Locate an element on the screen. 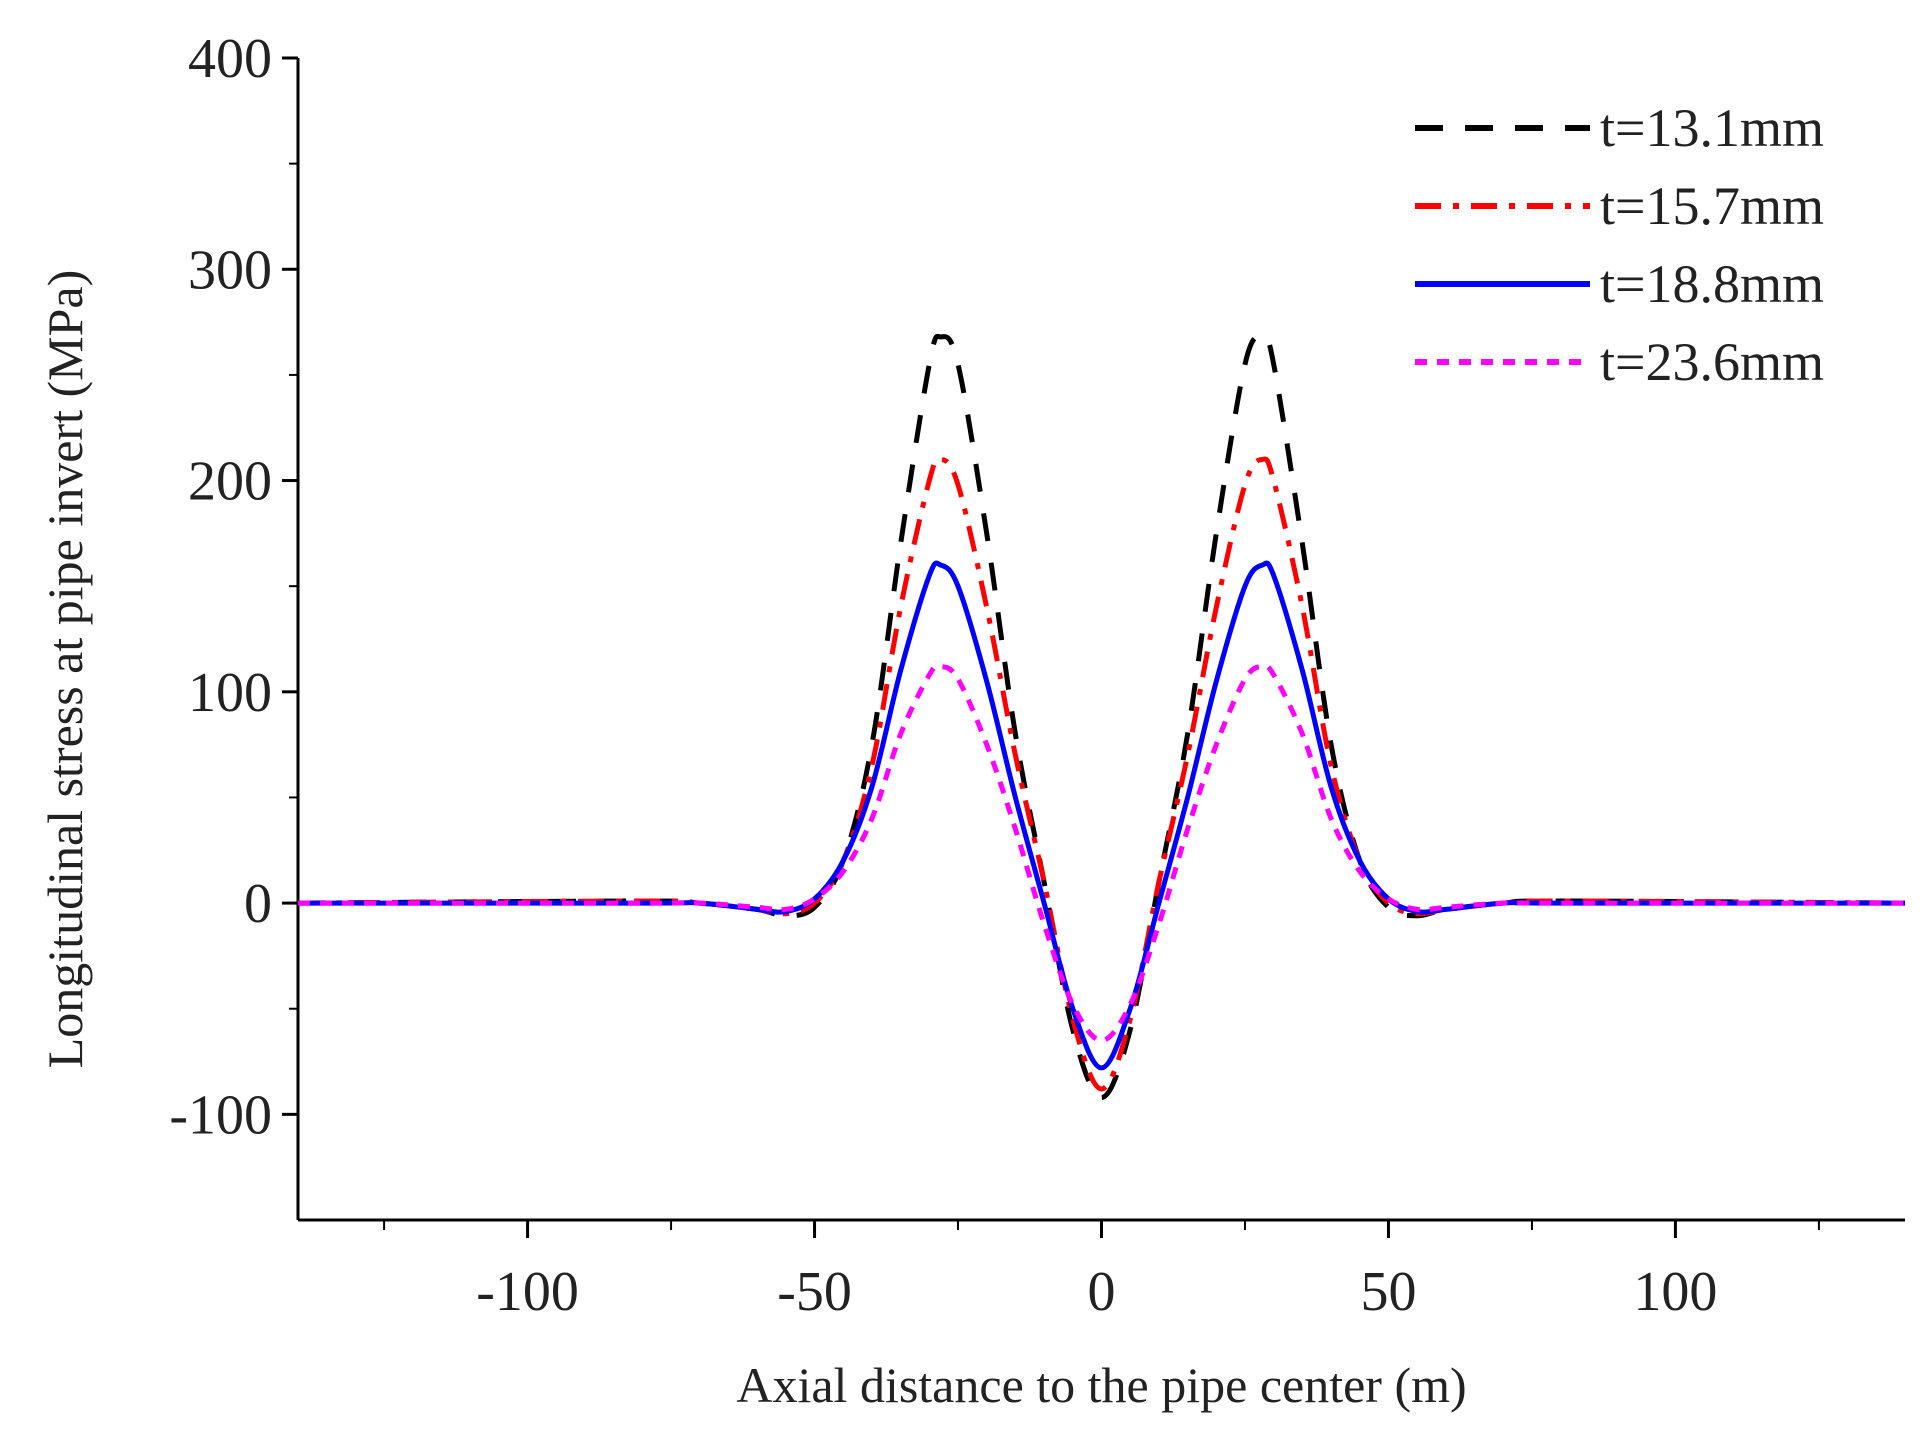  y-tick-label: 300 is located at coordinates (230, 270).